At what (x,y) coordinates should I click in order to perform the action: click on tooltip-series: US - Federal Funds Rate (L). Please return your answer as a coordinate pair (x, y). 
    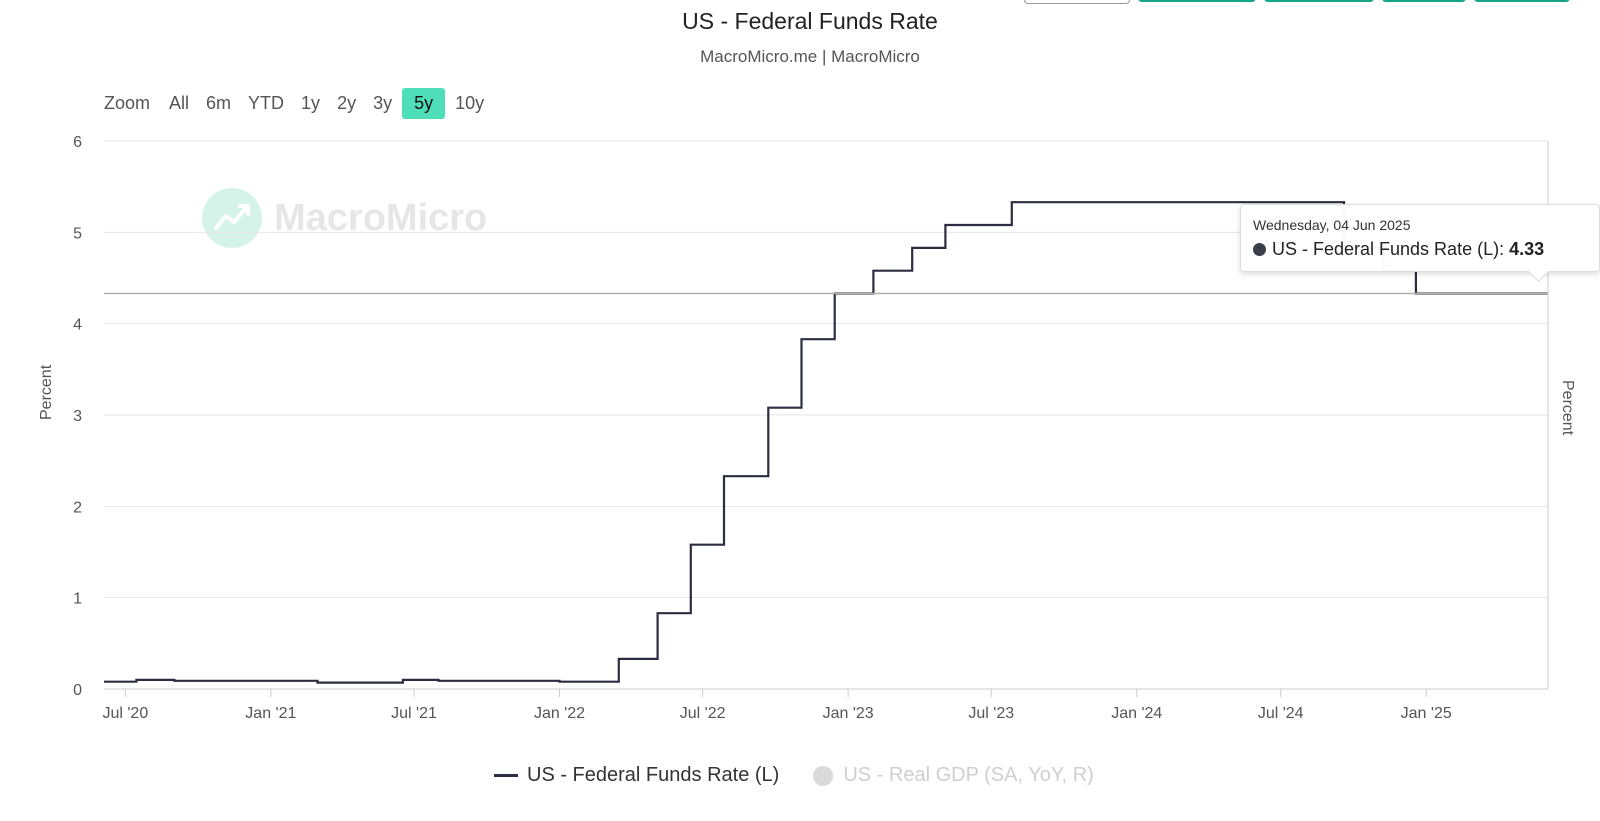
    Looking at the image, I should click on (1386, 249).